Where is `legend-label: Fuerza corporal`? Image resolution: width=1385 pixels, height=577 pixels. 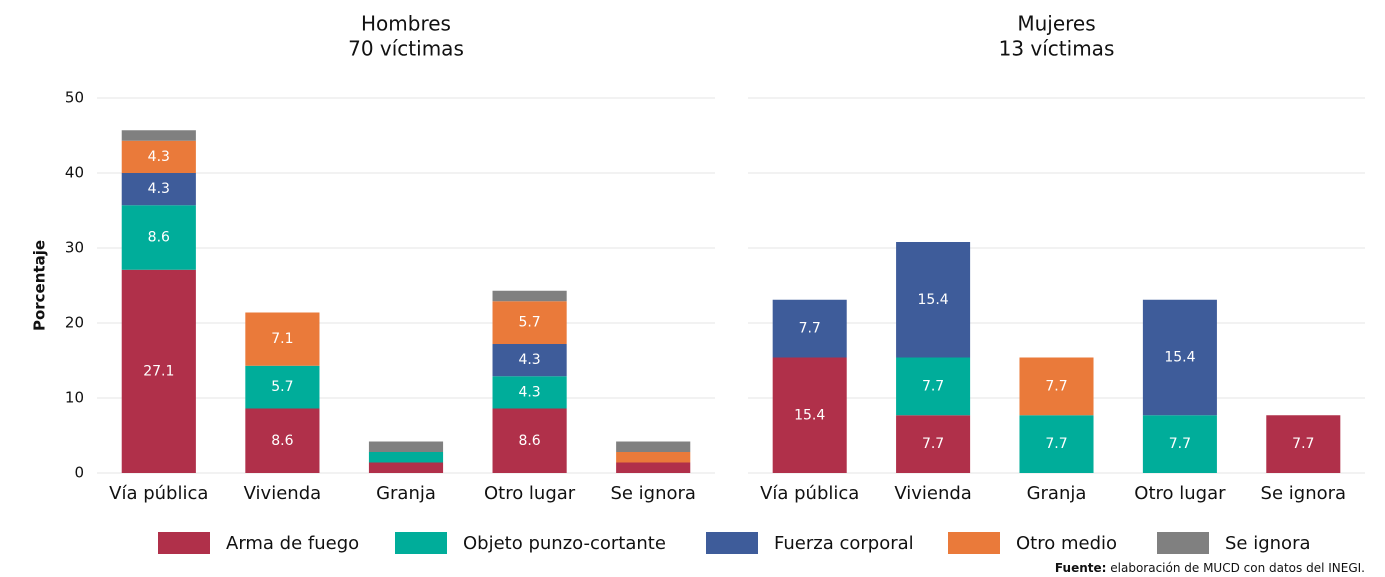
legend-label: Fuerza corporal is located at coordinates (844, 543).